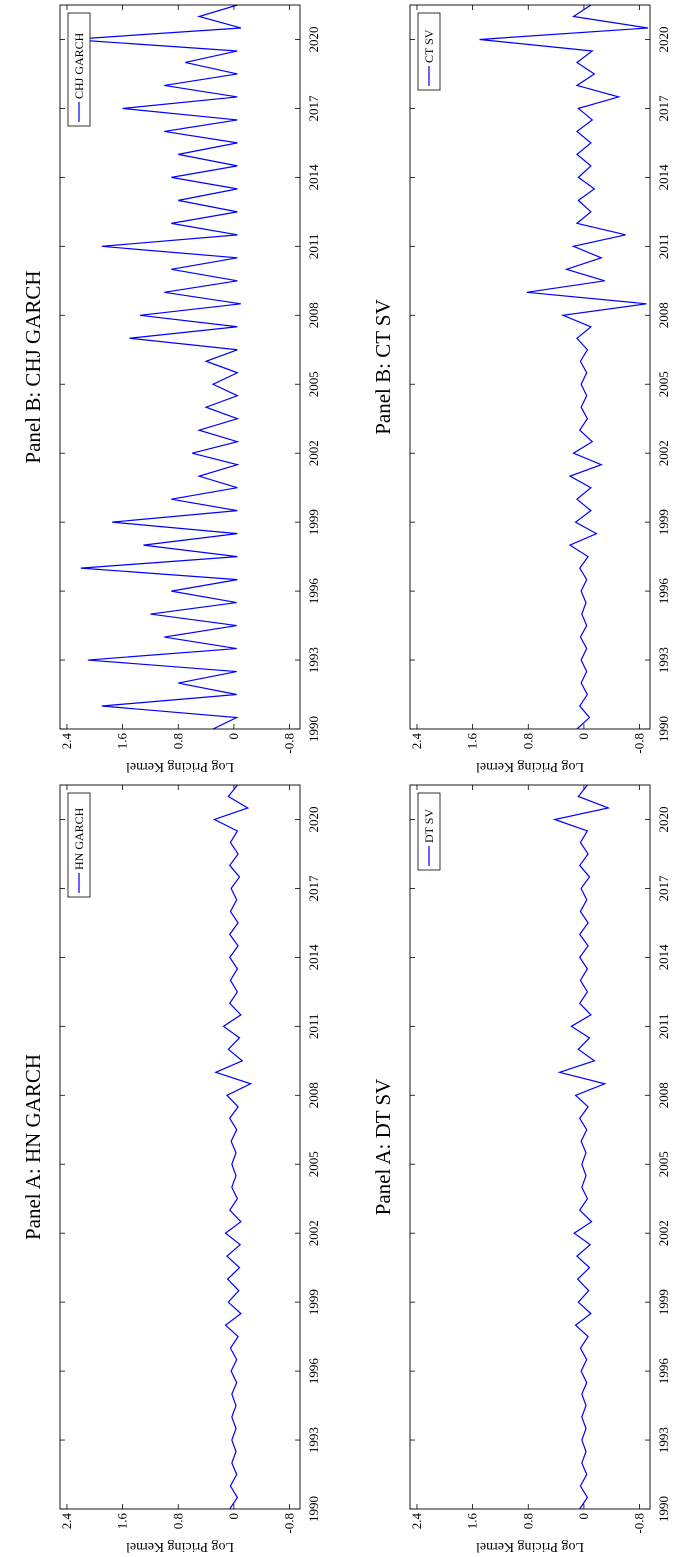 The image size is (688, 1557). Describe the element at coordinates (383, 367) in the screenshot. I see `chart-title: Panel B: CT SV` at that location.